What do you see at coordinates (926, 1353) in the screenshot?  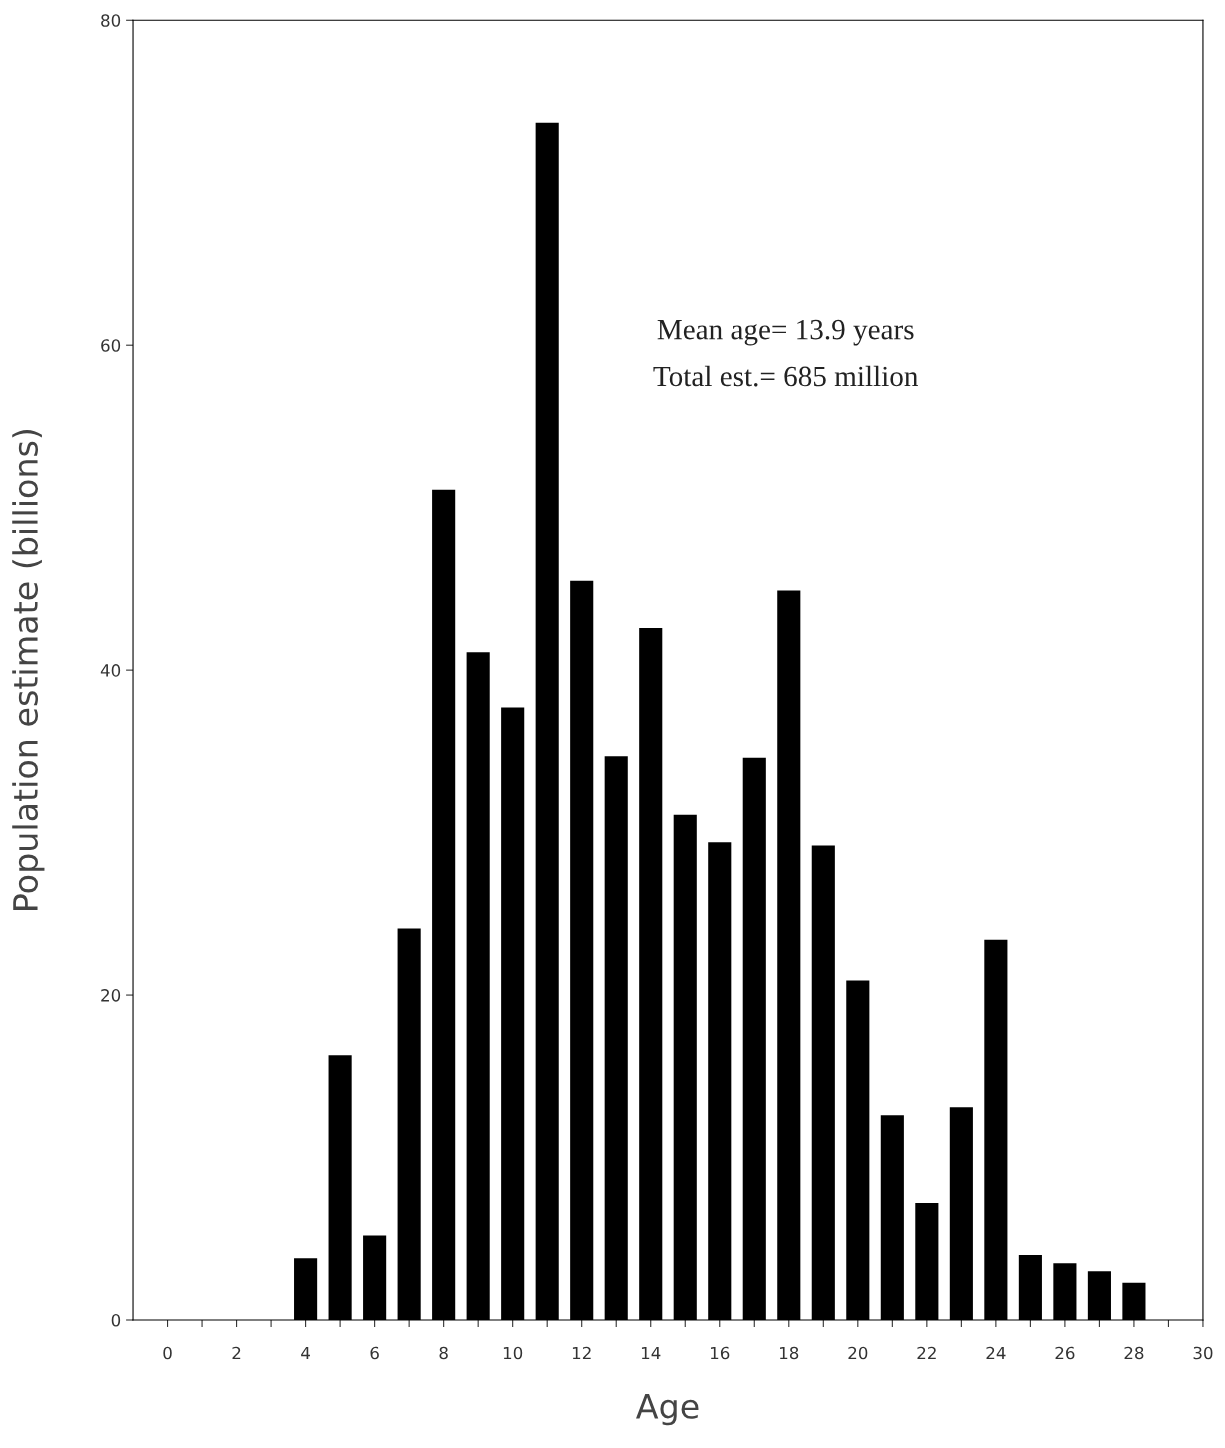 I see `x-tick-label: 22` at bounding box center [926, 1353].